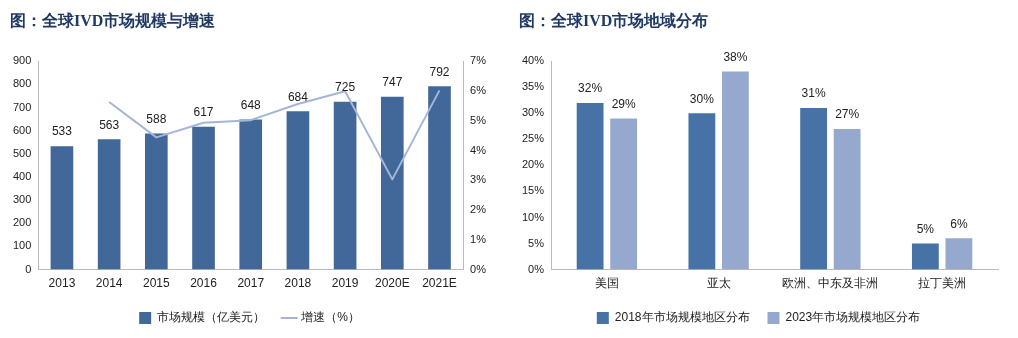  Describe the element at coordinates (251, 283) in the screenshot. I see `x-tick-label: 2017` at that location.